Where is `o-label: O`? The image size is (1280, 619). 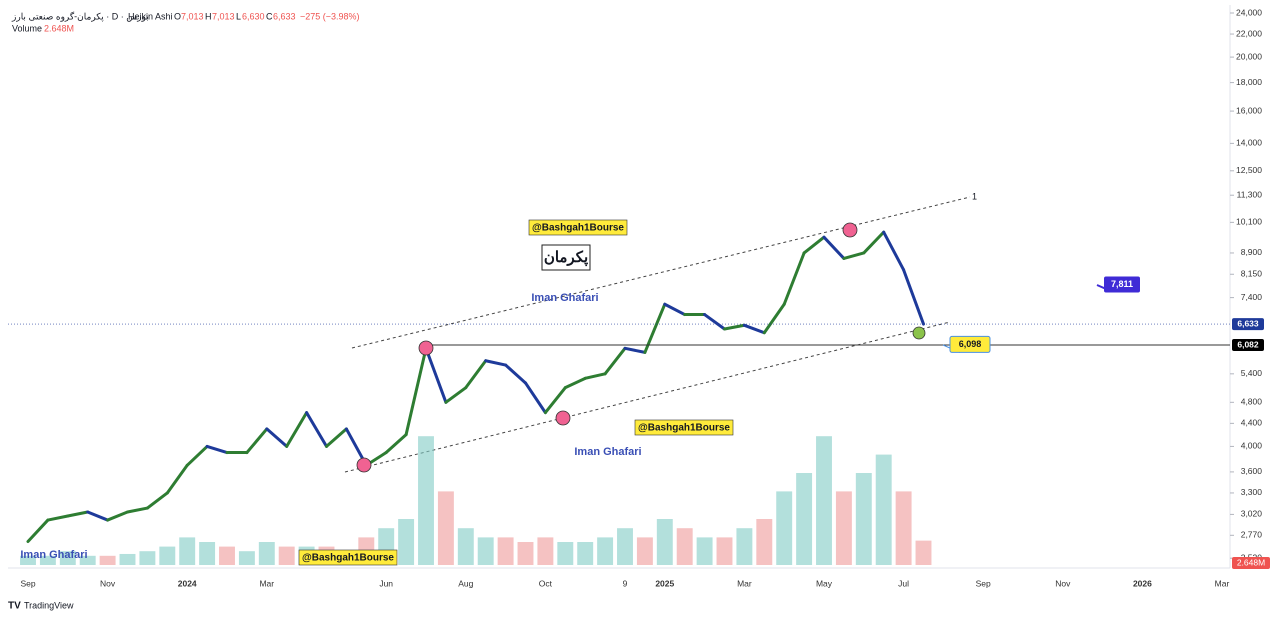 o-label: O is located at coordinates (177, 16).